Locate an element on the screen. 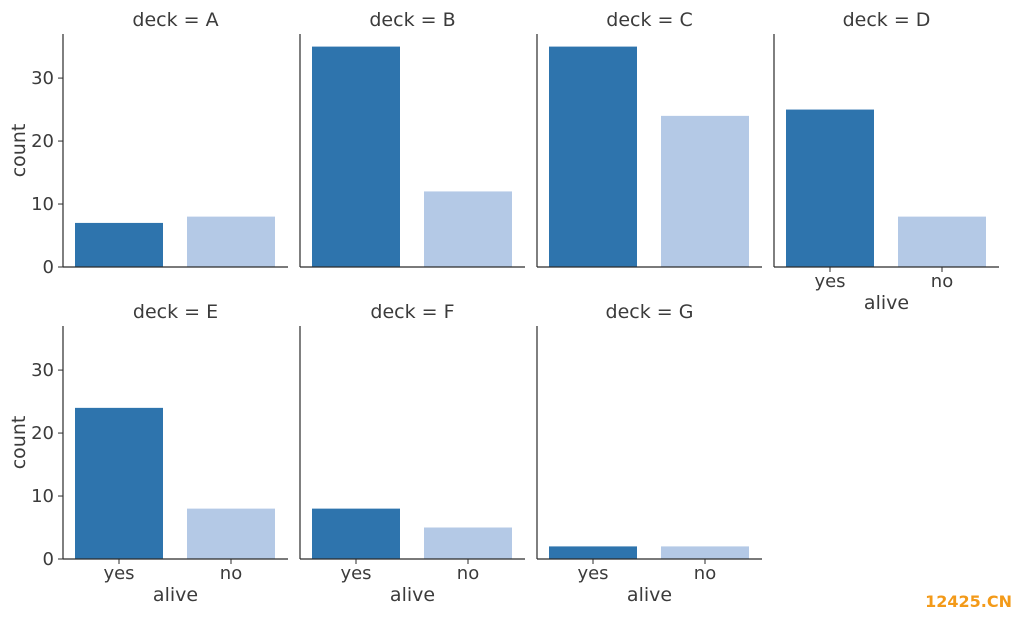 This screenshot has width=1024, height=624. panel-title: deck = G is located at coordinates (650, 312).